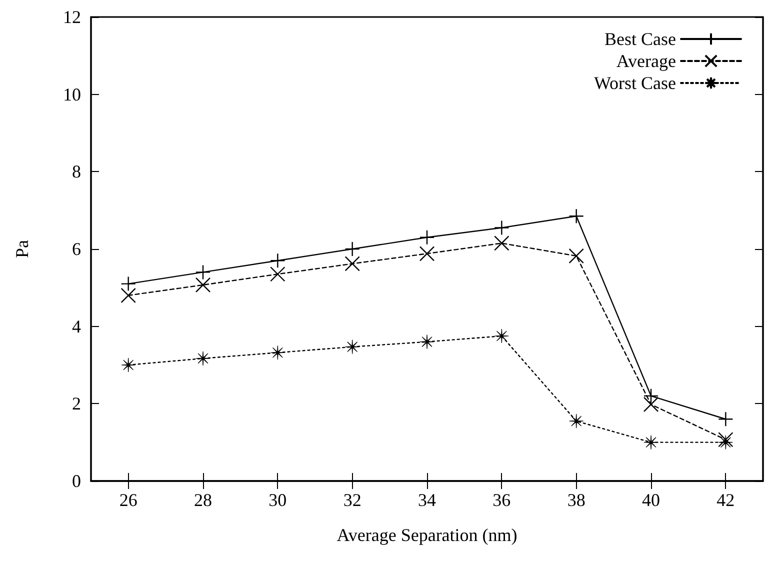 This screenshot has height=566, width=767. Describe the element at coordinates (277, 500) in the screenshot. I see `x-tick-label: 30` at that location.